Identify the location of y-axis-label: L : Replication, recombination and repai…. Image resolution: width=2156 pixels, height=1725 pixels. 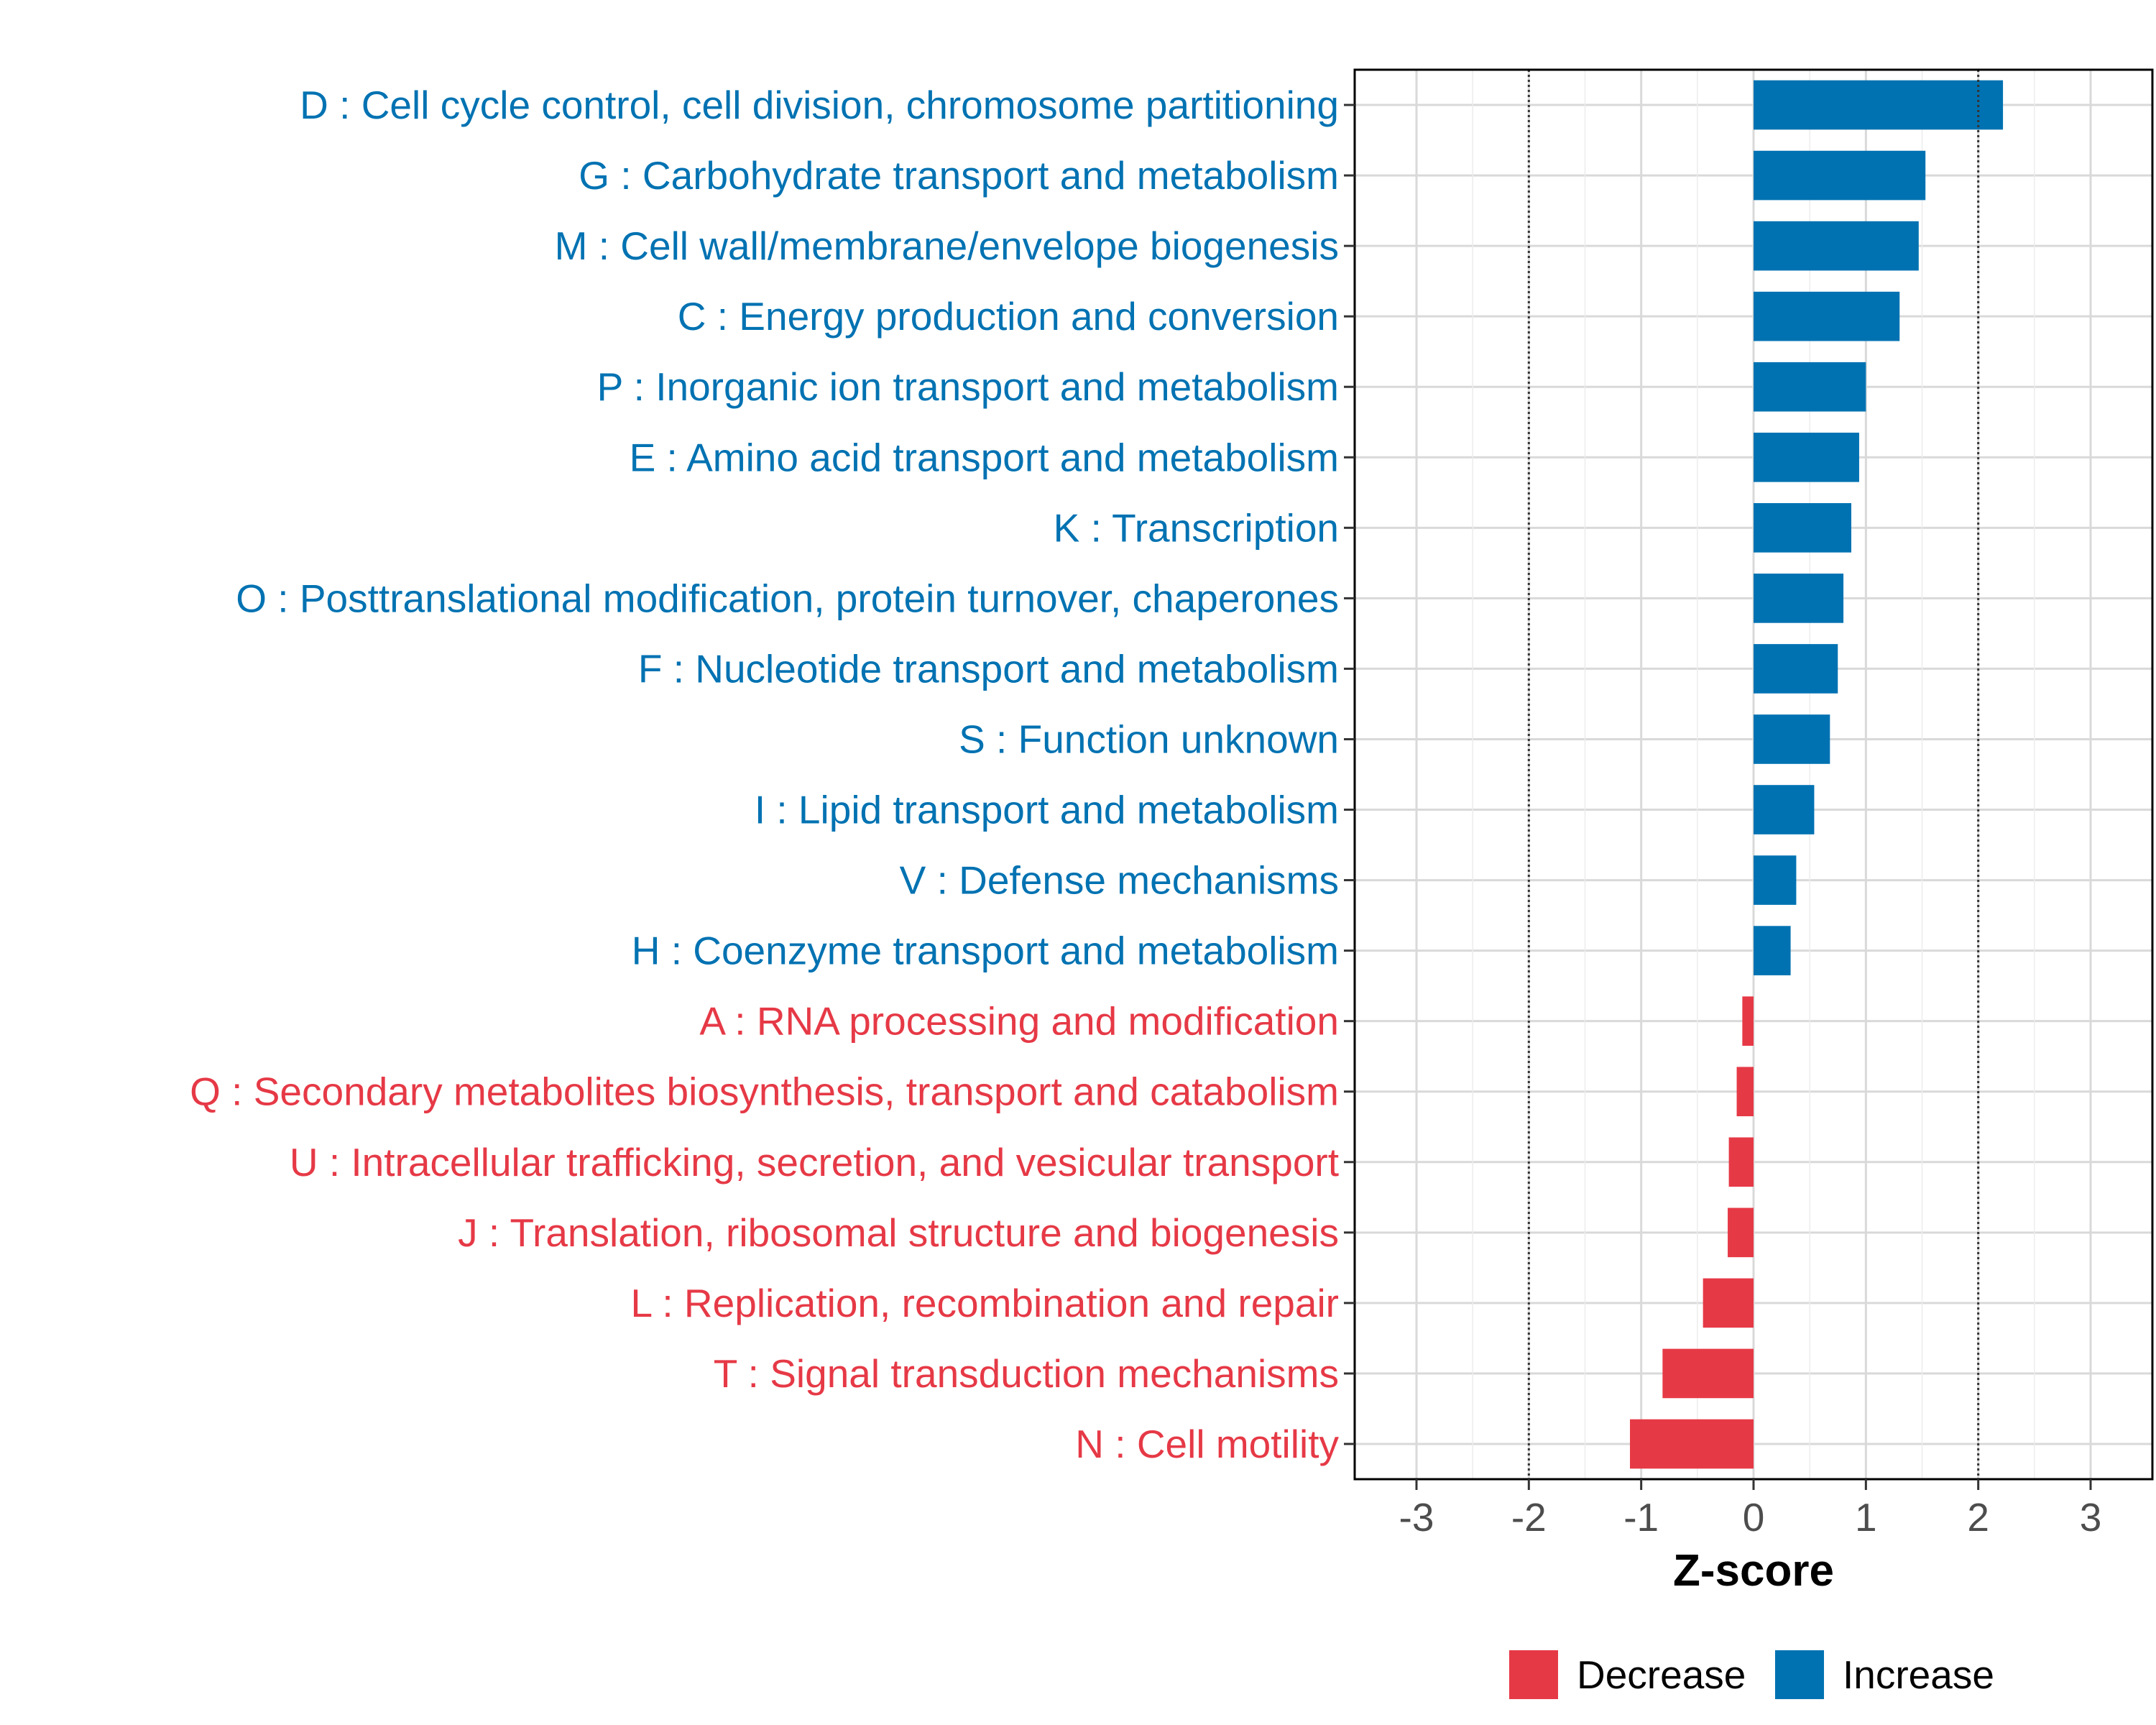
(985, 1303).